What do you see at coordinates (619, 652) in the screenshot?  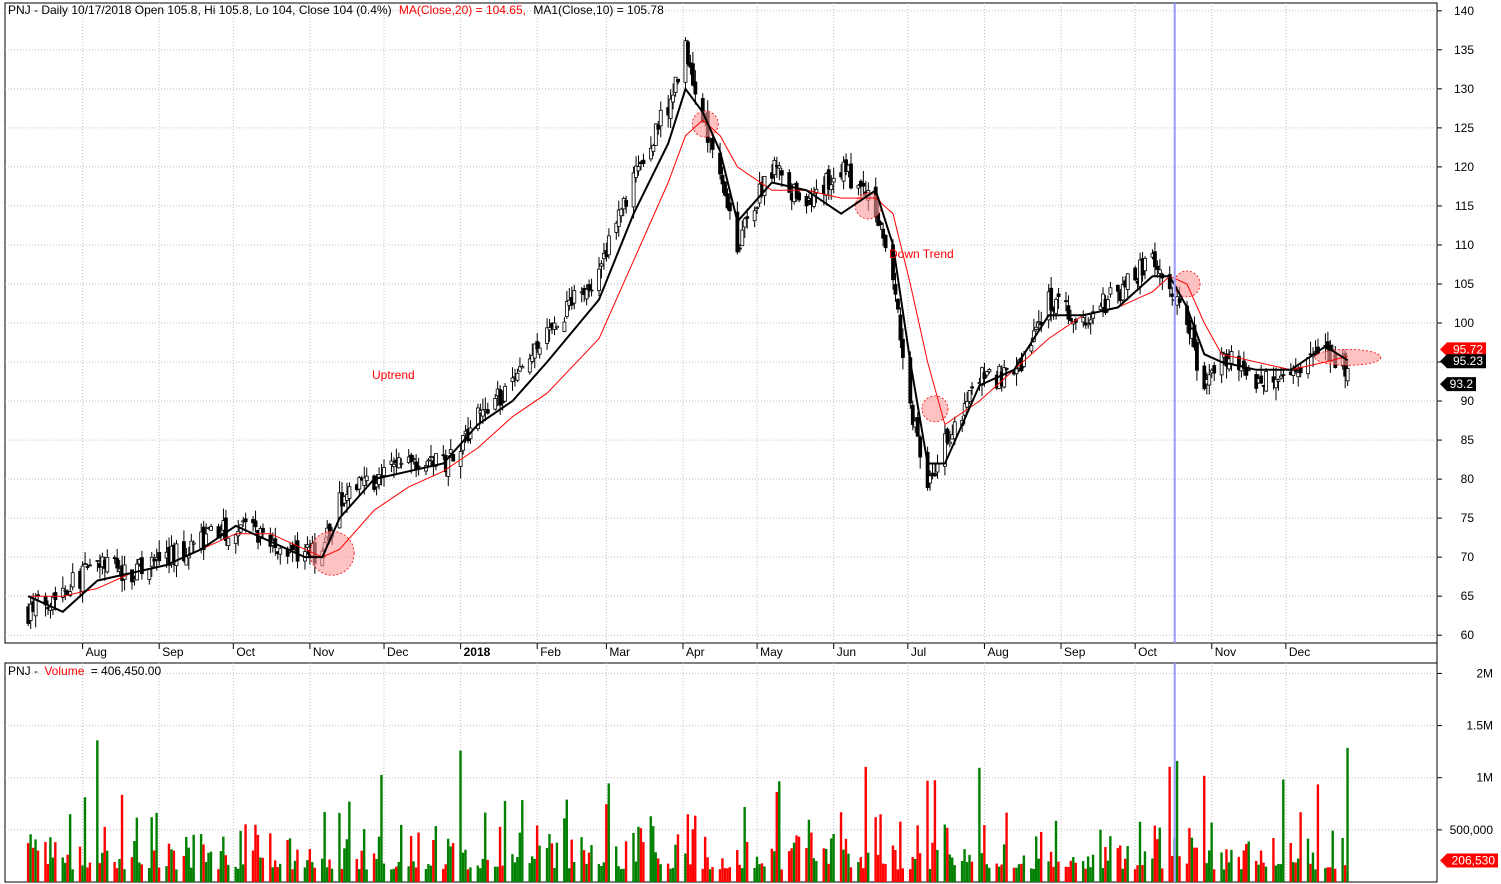 I see `time-tick-label: Mar` at bounding box center [619, 652].